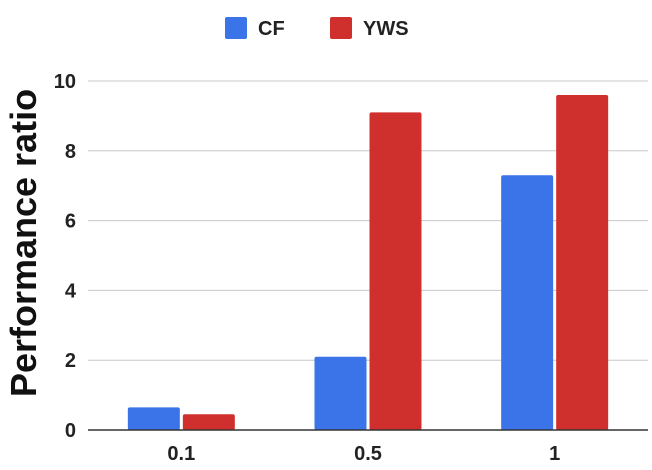 The height and width of the screenshot is (470, 652). I want to click on legend-label-yws: YWS, so click(386, 29).